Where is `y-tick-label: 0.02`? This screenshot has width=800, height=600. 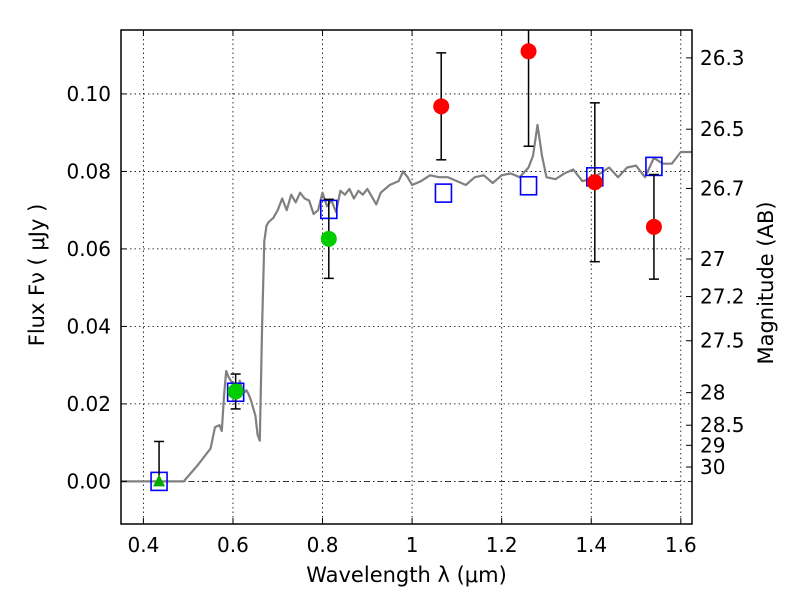 y-tick-label: 0.02 is located at coordinates (88, 404).